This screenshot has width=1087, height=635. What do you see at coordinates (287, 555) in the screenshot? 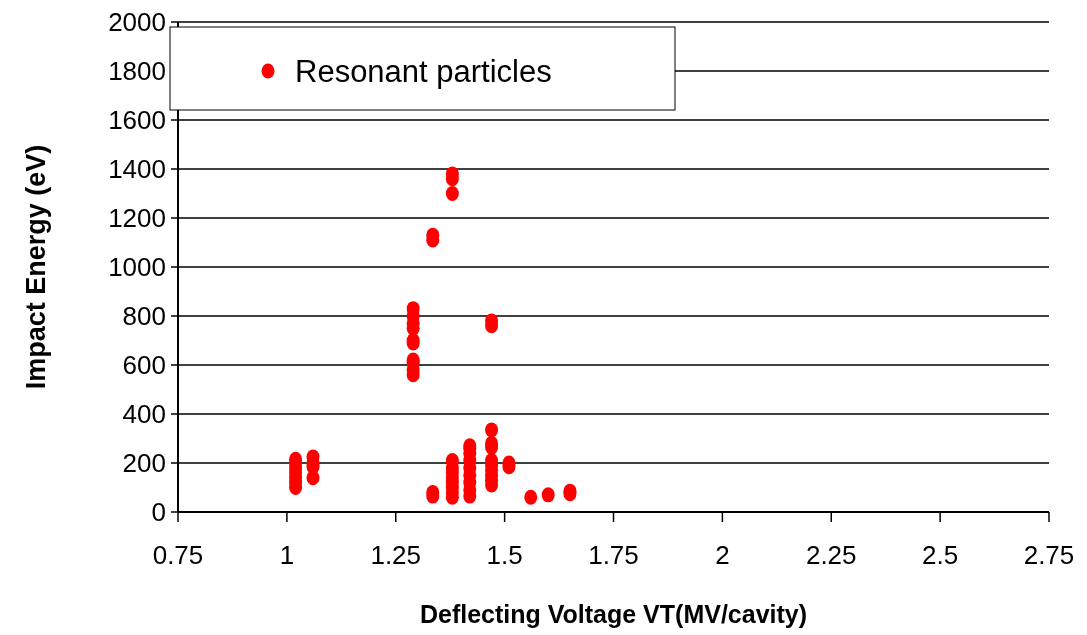
I see `x-tick-label: 1` at bounding box center [287, 555].